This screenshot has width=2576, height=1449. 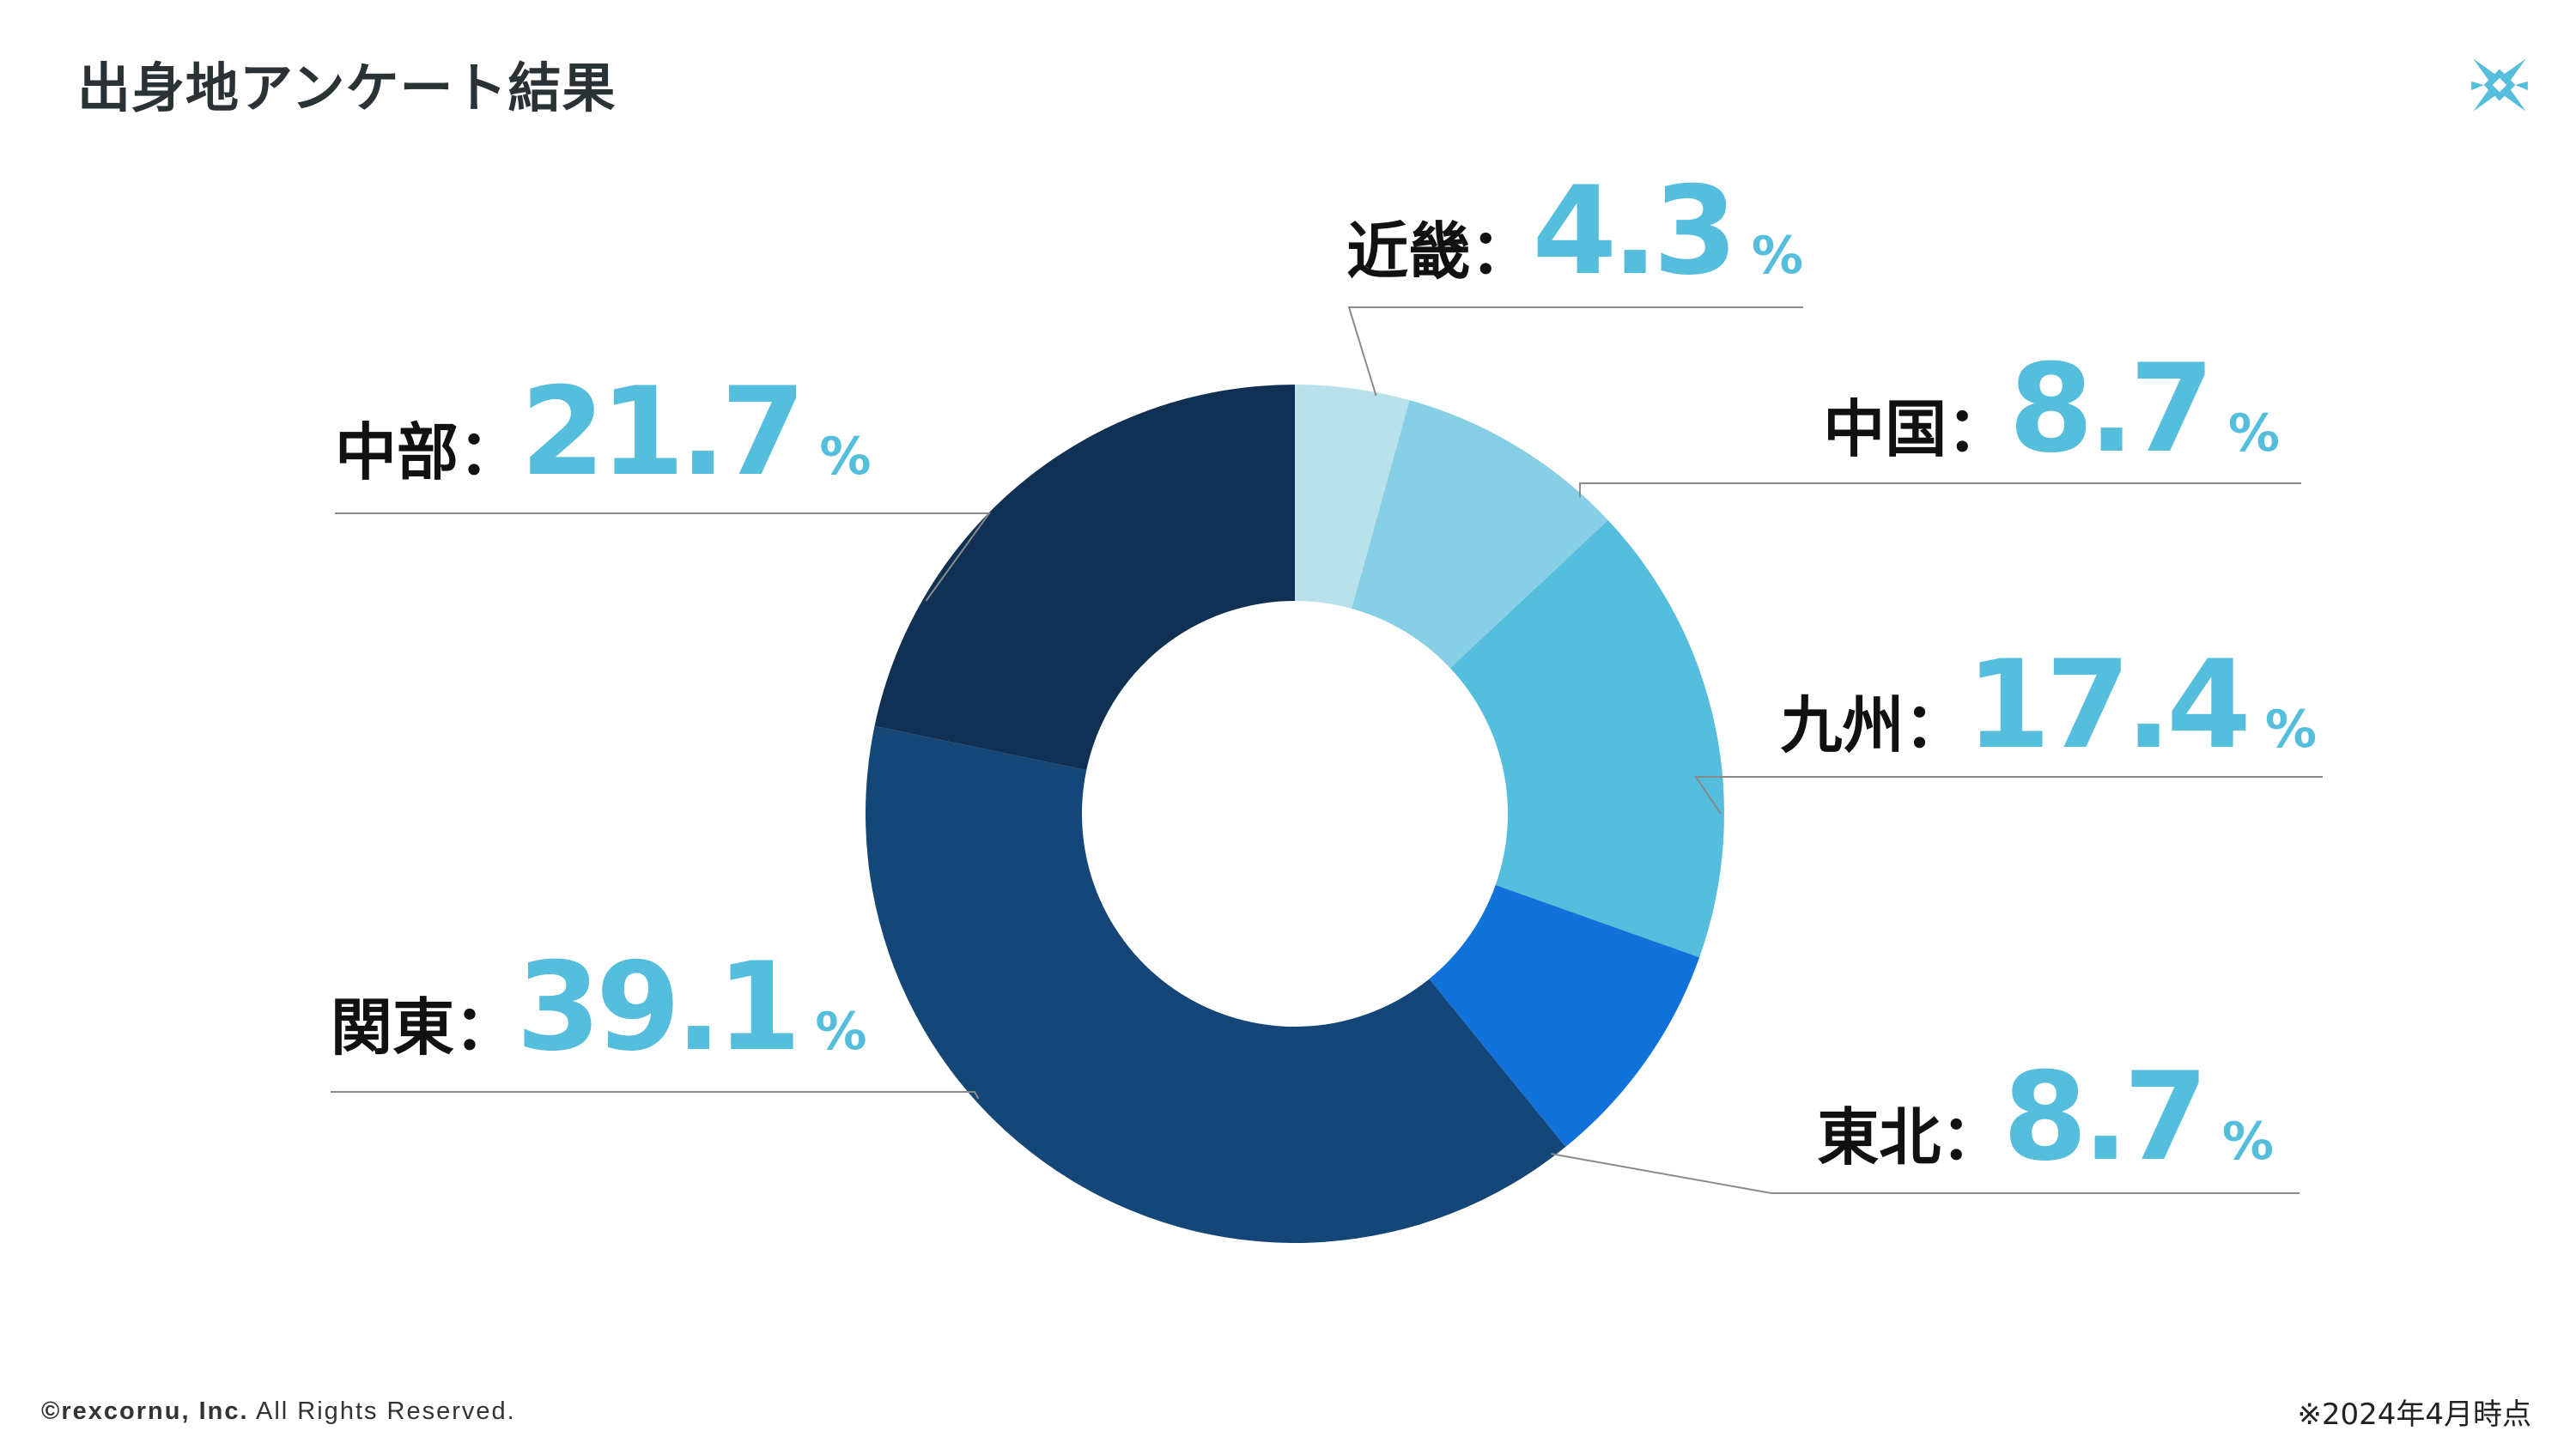 What do you see at coordinates (347, 88) in the screenshot?
I see `page-title: 出身地アンケート結果` at bounding box center [347, 88].